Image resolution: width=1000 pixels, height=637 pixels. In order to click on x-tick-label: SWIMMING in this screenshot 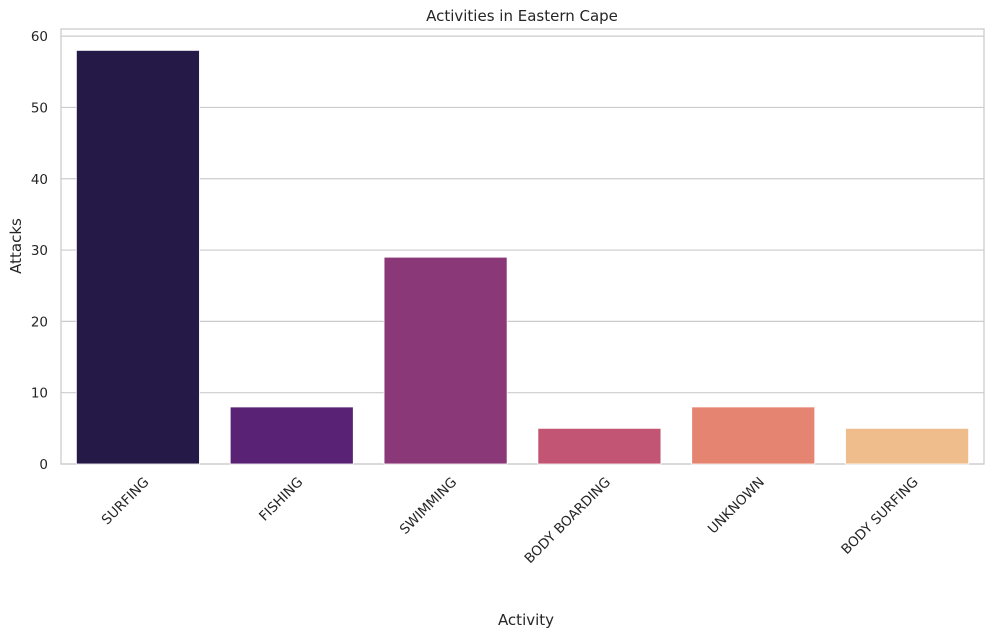, I will do `click(428, 505)`.